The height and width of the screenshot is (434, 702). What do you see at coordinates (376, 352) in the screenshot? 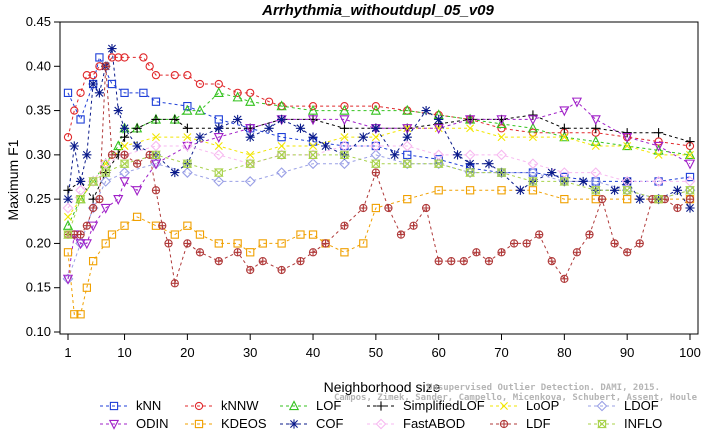
I see `x-tick-label: 50` at bounding box center [376, 352].